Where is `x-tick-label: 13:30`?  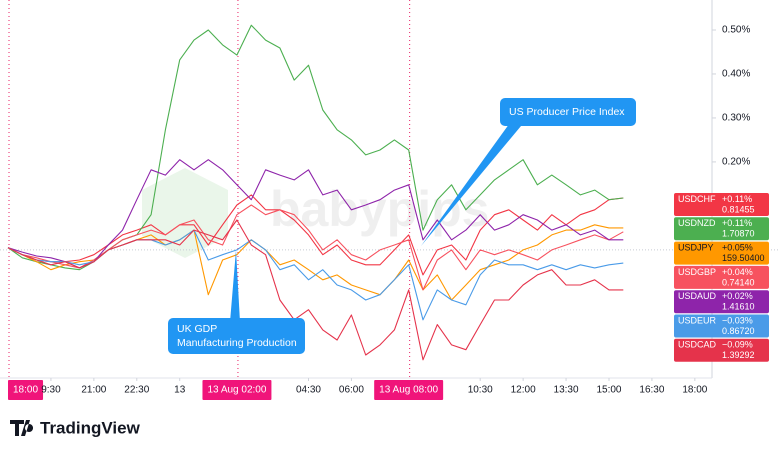
x-tick-label: 13:30 is located at coordinates (566, 390).